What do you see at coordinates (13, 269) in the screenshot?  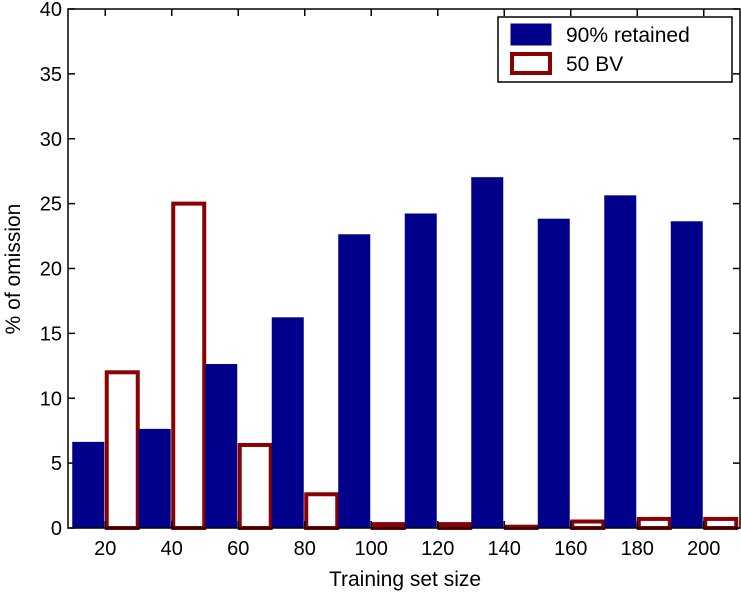 I see `y-axis-title: % of omission` at bounding box center [13, 269].